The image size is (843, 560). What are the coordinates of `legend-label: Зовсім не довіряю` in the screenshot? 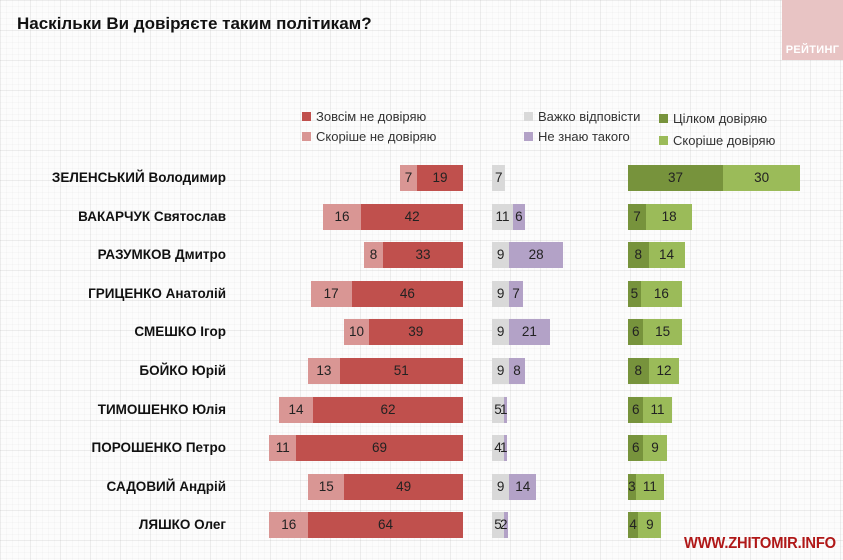 It's located at (371, 116).